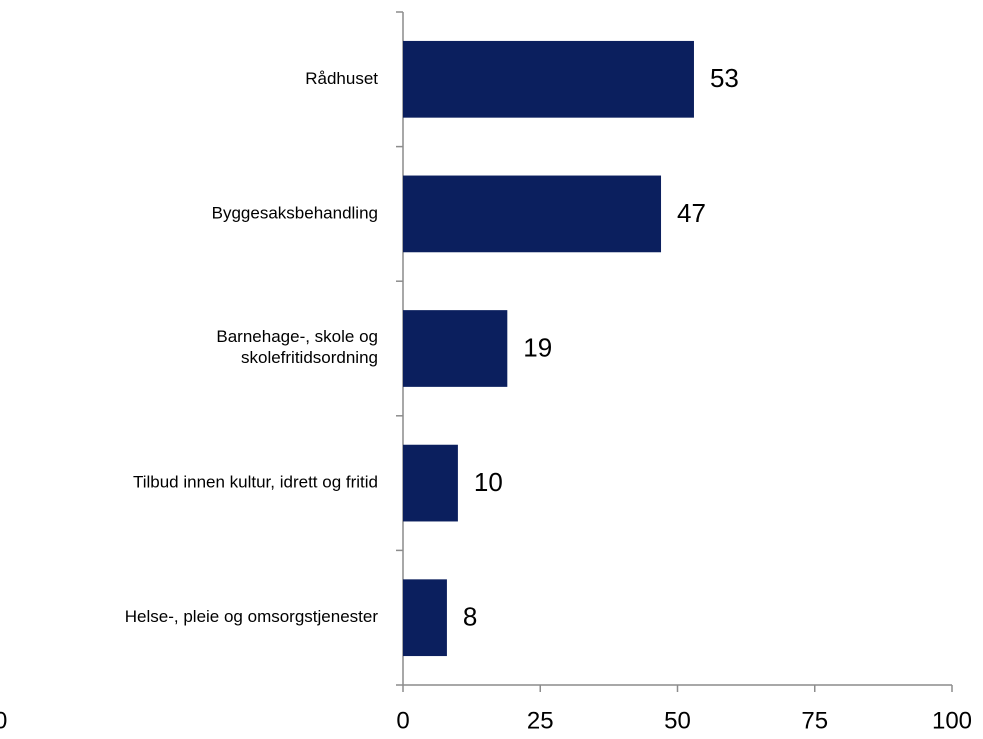  What do you see at coordinates (252, 616) in the screenshot?
I see `category-label: Helse-, pleie og omsorgstjenester` at bounding box center [252, 616].